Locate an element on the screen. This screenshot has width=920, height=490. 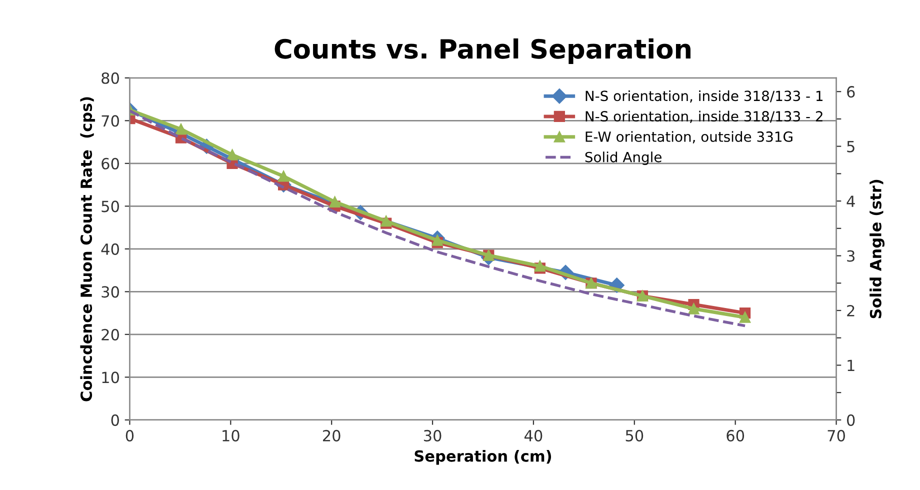
y2-tick-label: 6 is located at coordinates (851, 92).